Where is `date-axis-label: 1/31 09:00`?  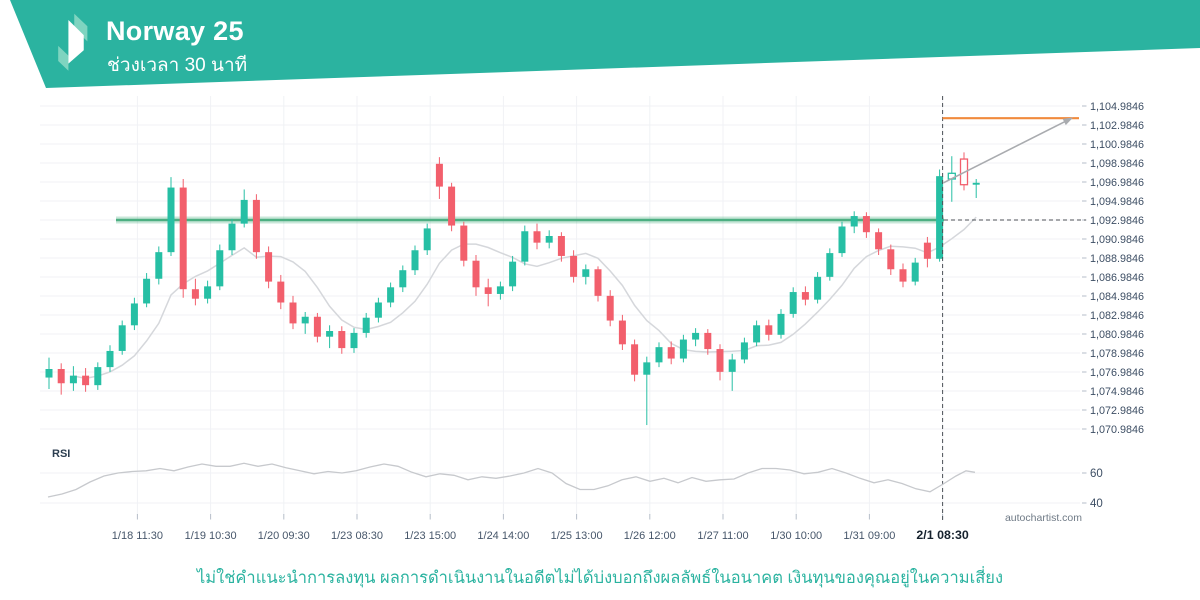 date-axis-label: 1/31 09:00 is located at coordinates (869, 536).